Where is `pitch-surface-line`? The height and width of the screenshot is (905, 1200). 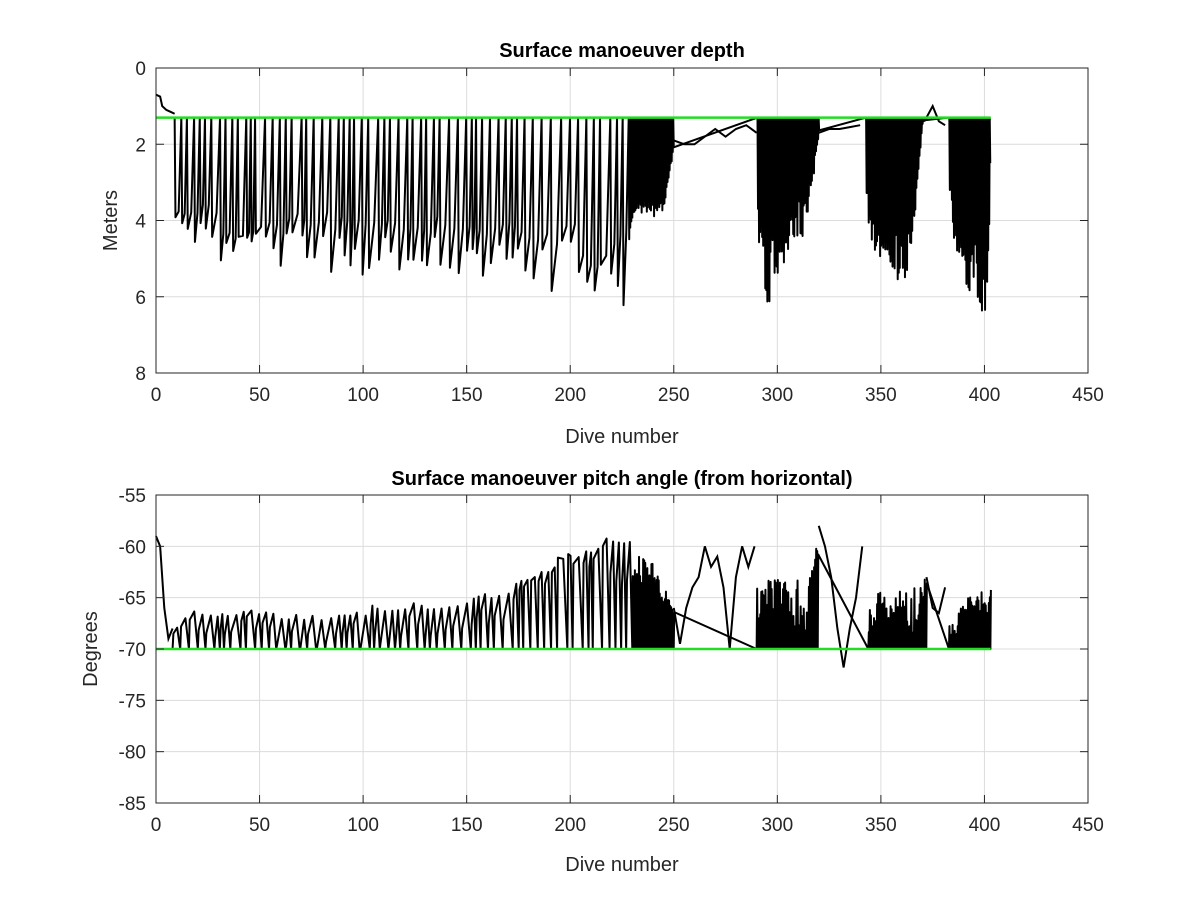 pitch-surface-line is located at coordinates (164, 589).